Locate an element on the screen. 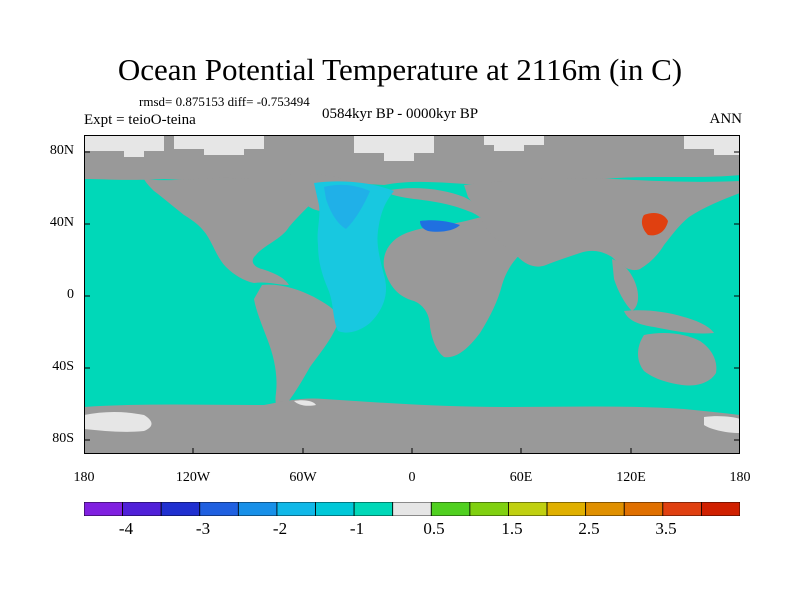 The height and width of the screenshot is (600, 800). atlantic-cool-region is located at coordinates (354, 257).